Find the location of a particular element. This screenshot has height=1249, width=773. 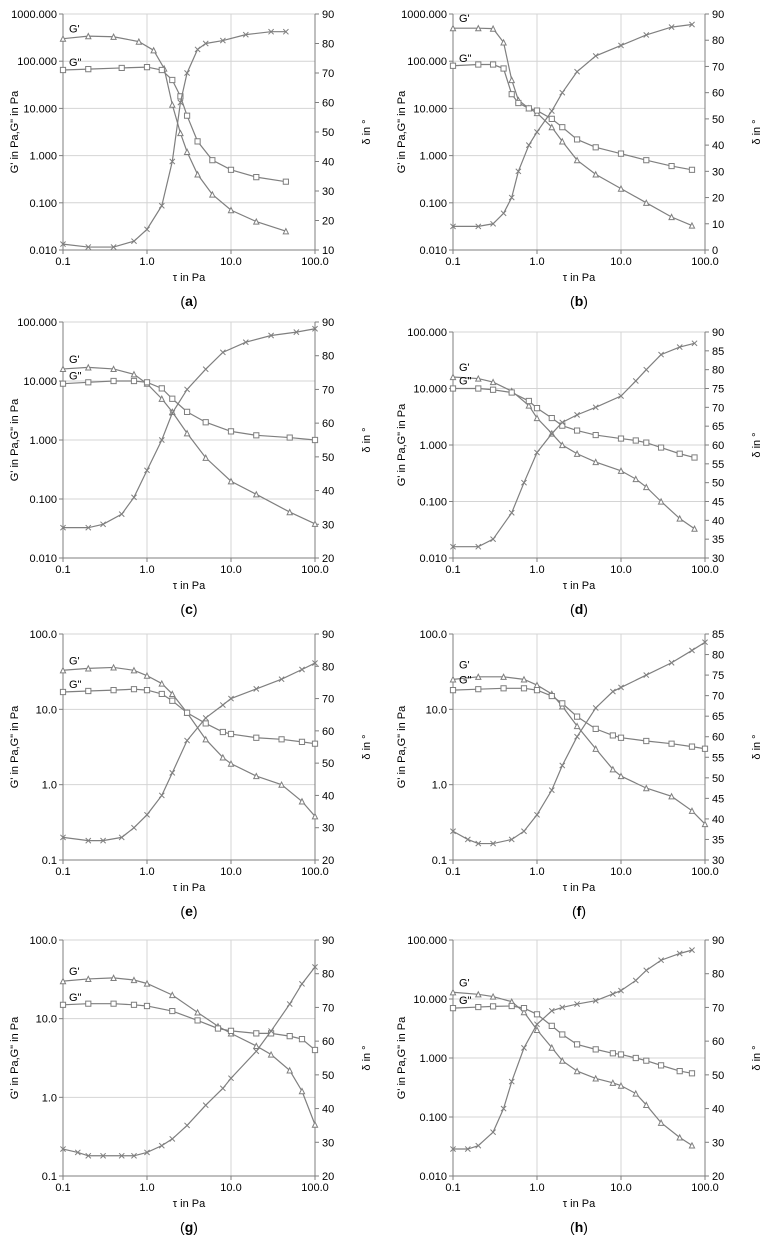

y2-tick-label: 80 is located at coordinates (328, 975).